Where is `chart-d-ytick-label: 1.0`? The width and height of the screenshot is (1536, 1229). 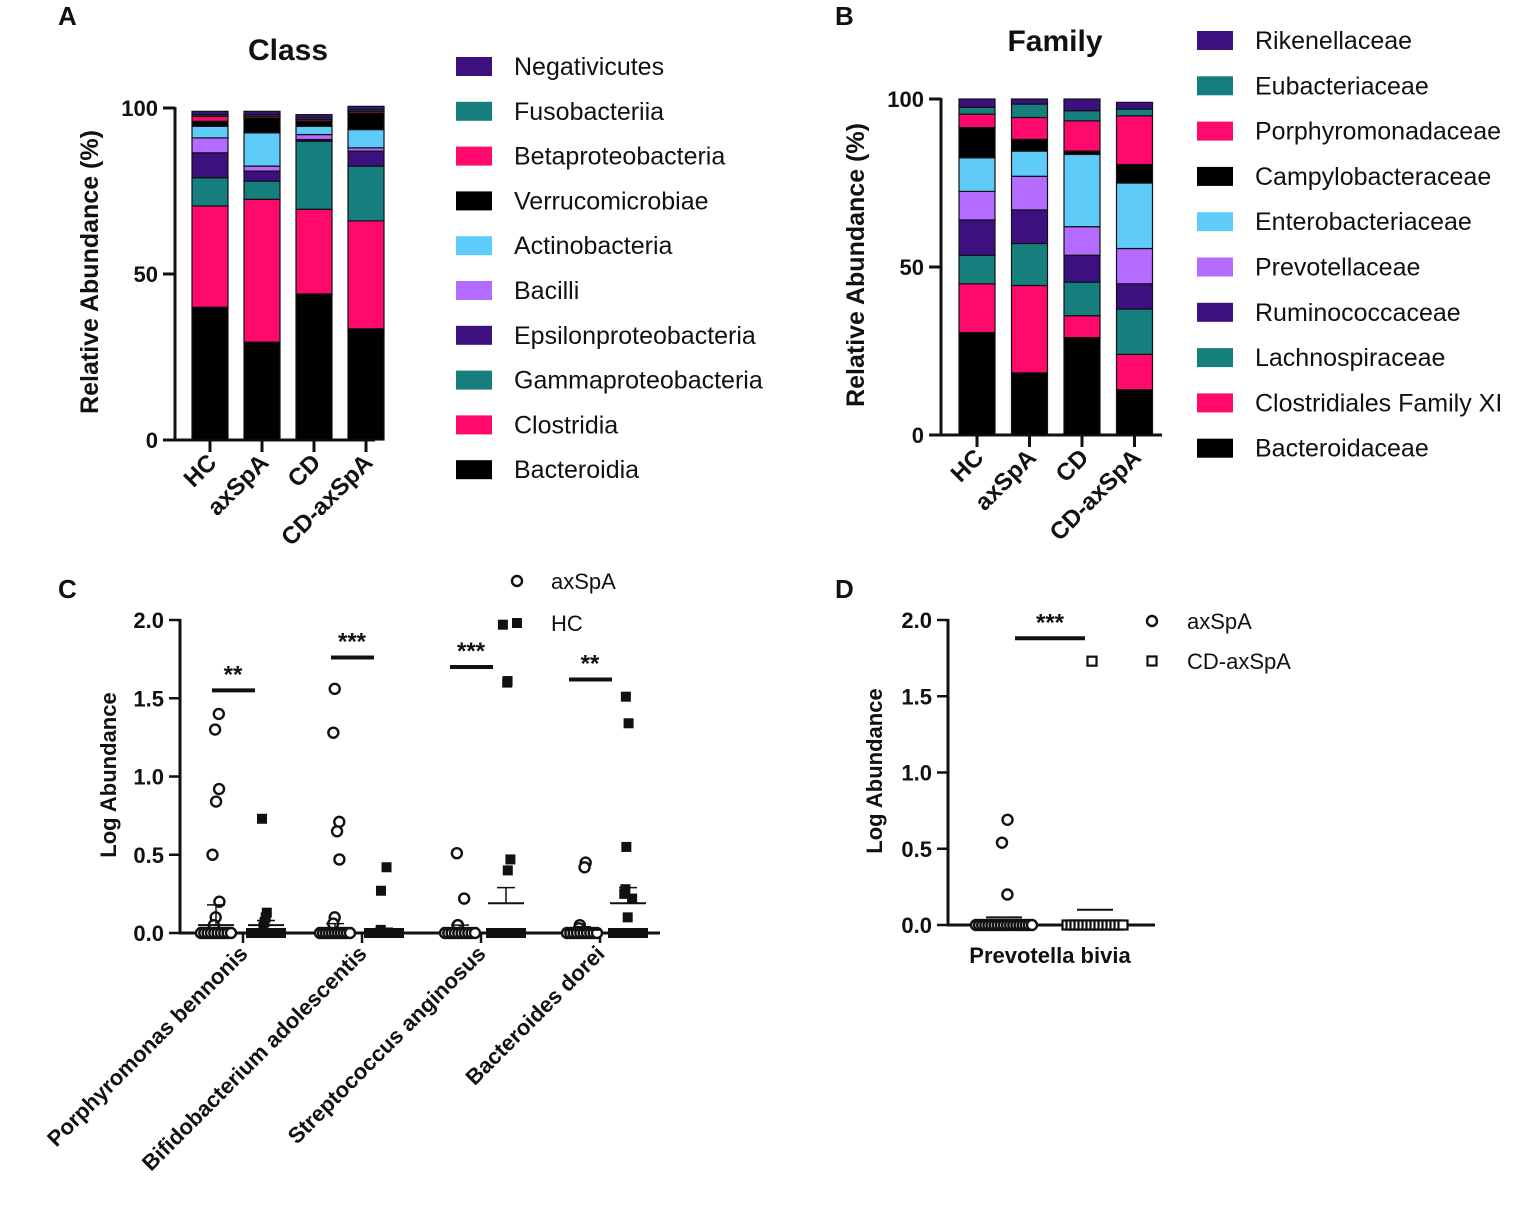 chart-d-ytick-label: 1.0 is located at coordinates (916, 773).